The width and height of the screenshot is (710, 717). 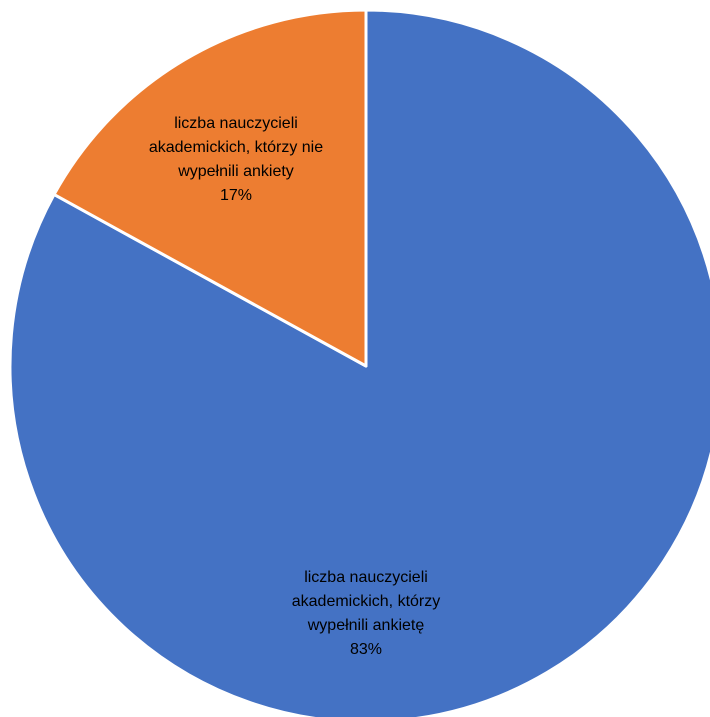 I want to click on data-label-percent: 83%, so click(x=366, y=649).